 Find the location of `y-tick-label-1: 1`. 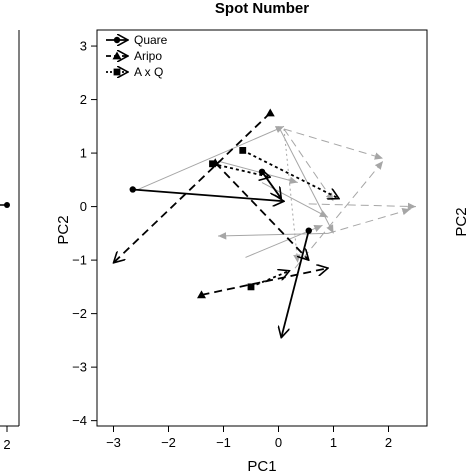

y-tick-label-1: 1 is located at coordinates (83, 153).